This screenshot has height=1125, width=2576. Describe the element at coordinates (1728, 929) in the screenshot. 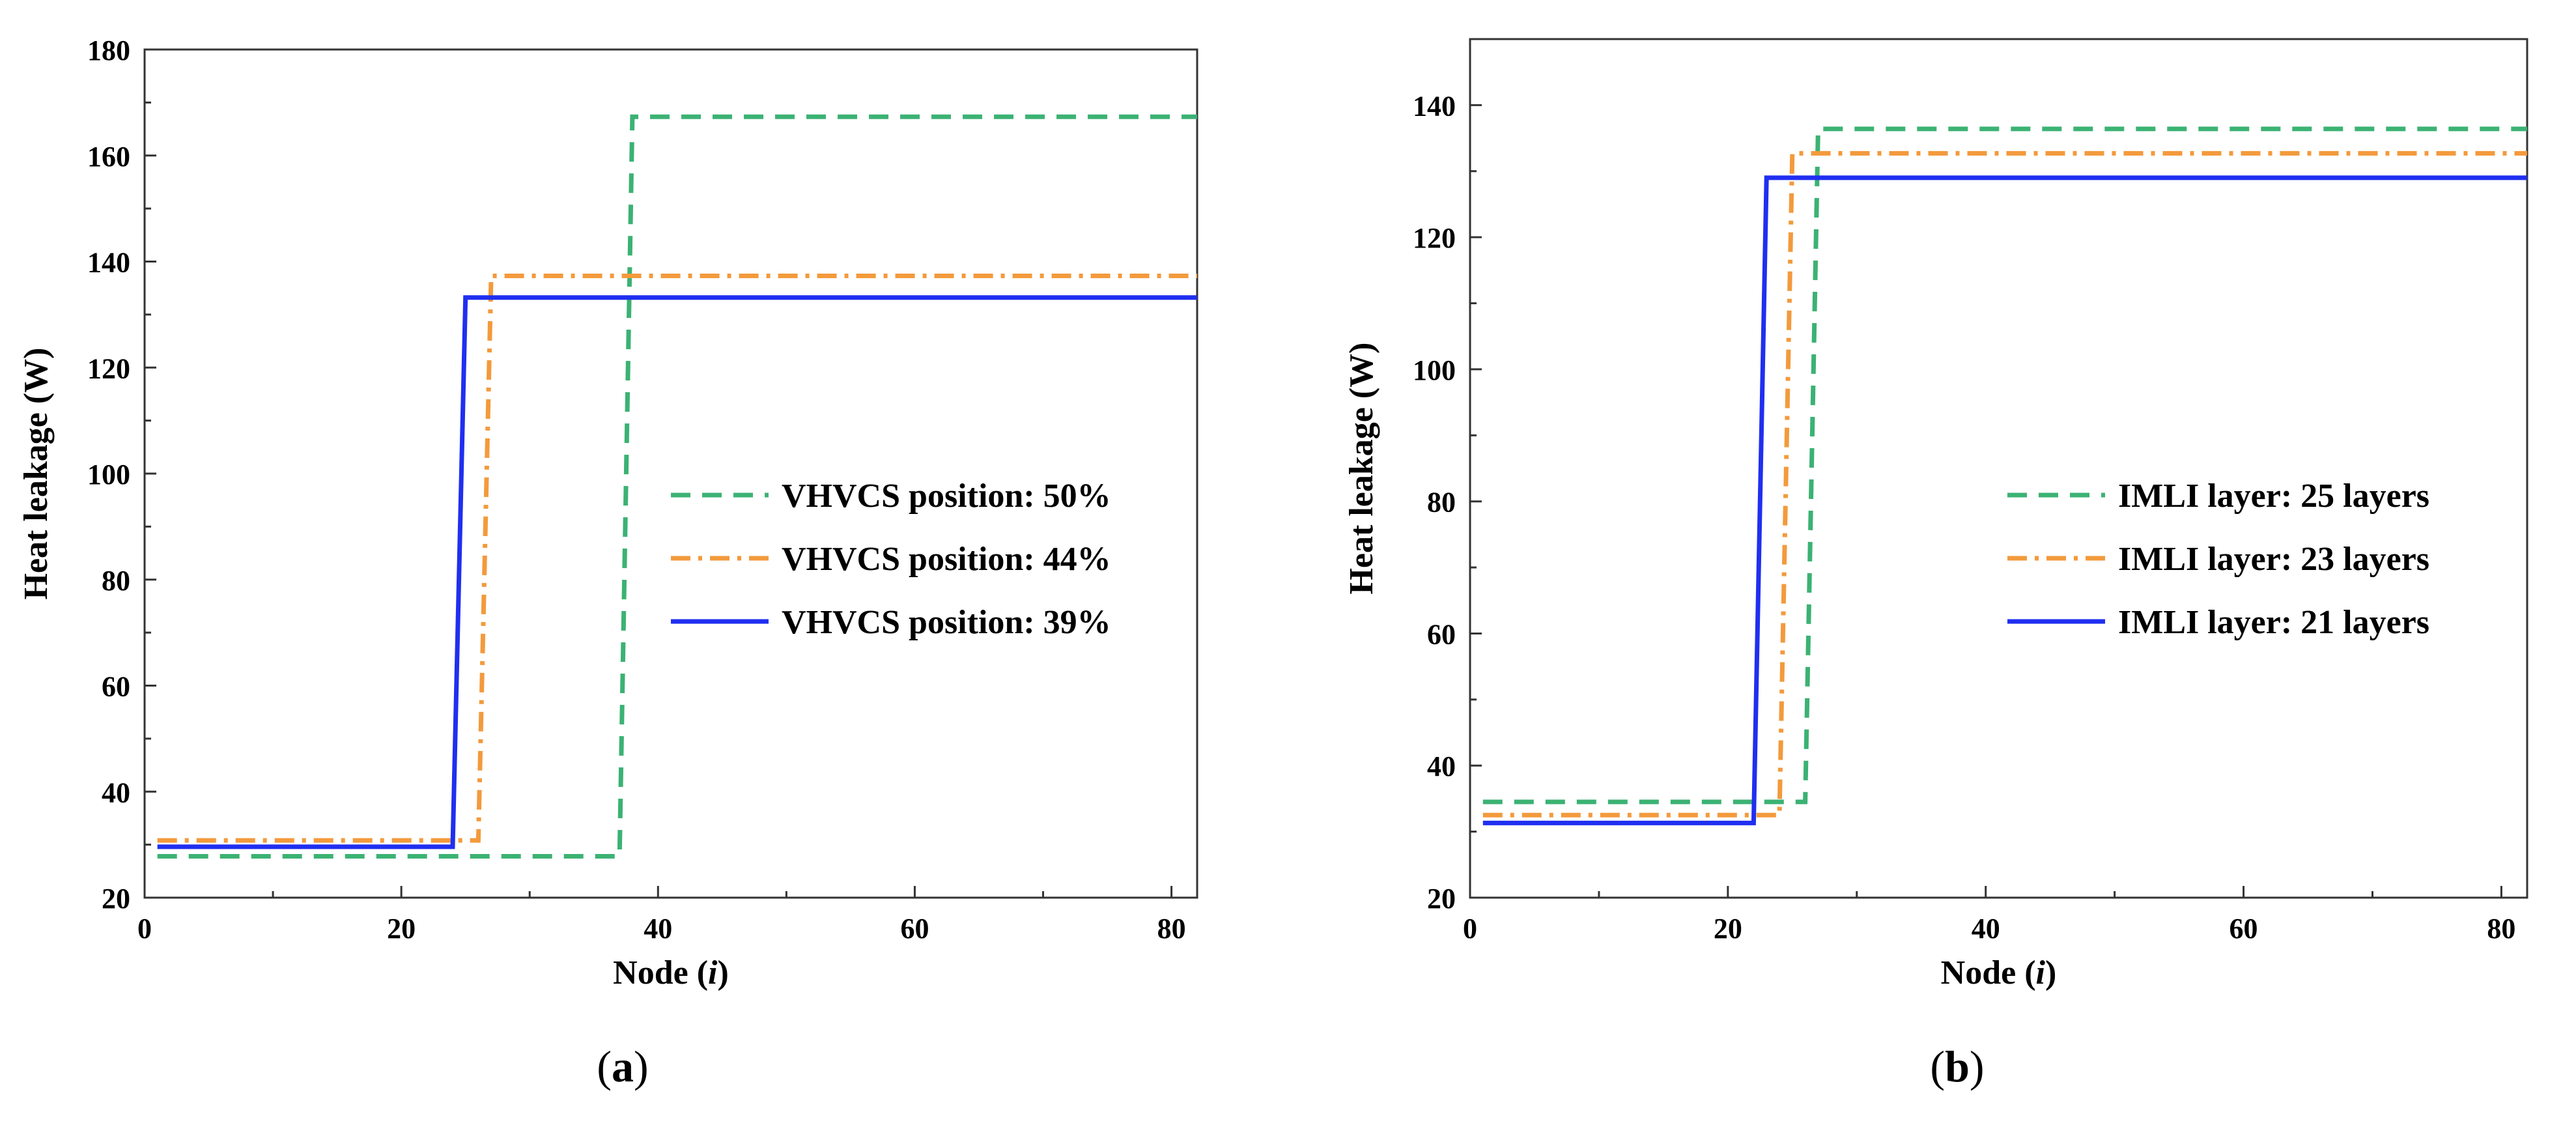

I see `panel-b-x-tick-label: 20` at that location.